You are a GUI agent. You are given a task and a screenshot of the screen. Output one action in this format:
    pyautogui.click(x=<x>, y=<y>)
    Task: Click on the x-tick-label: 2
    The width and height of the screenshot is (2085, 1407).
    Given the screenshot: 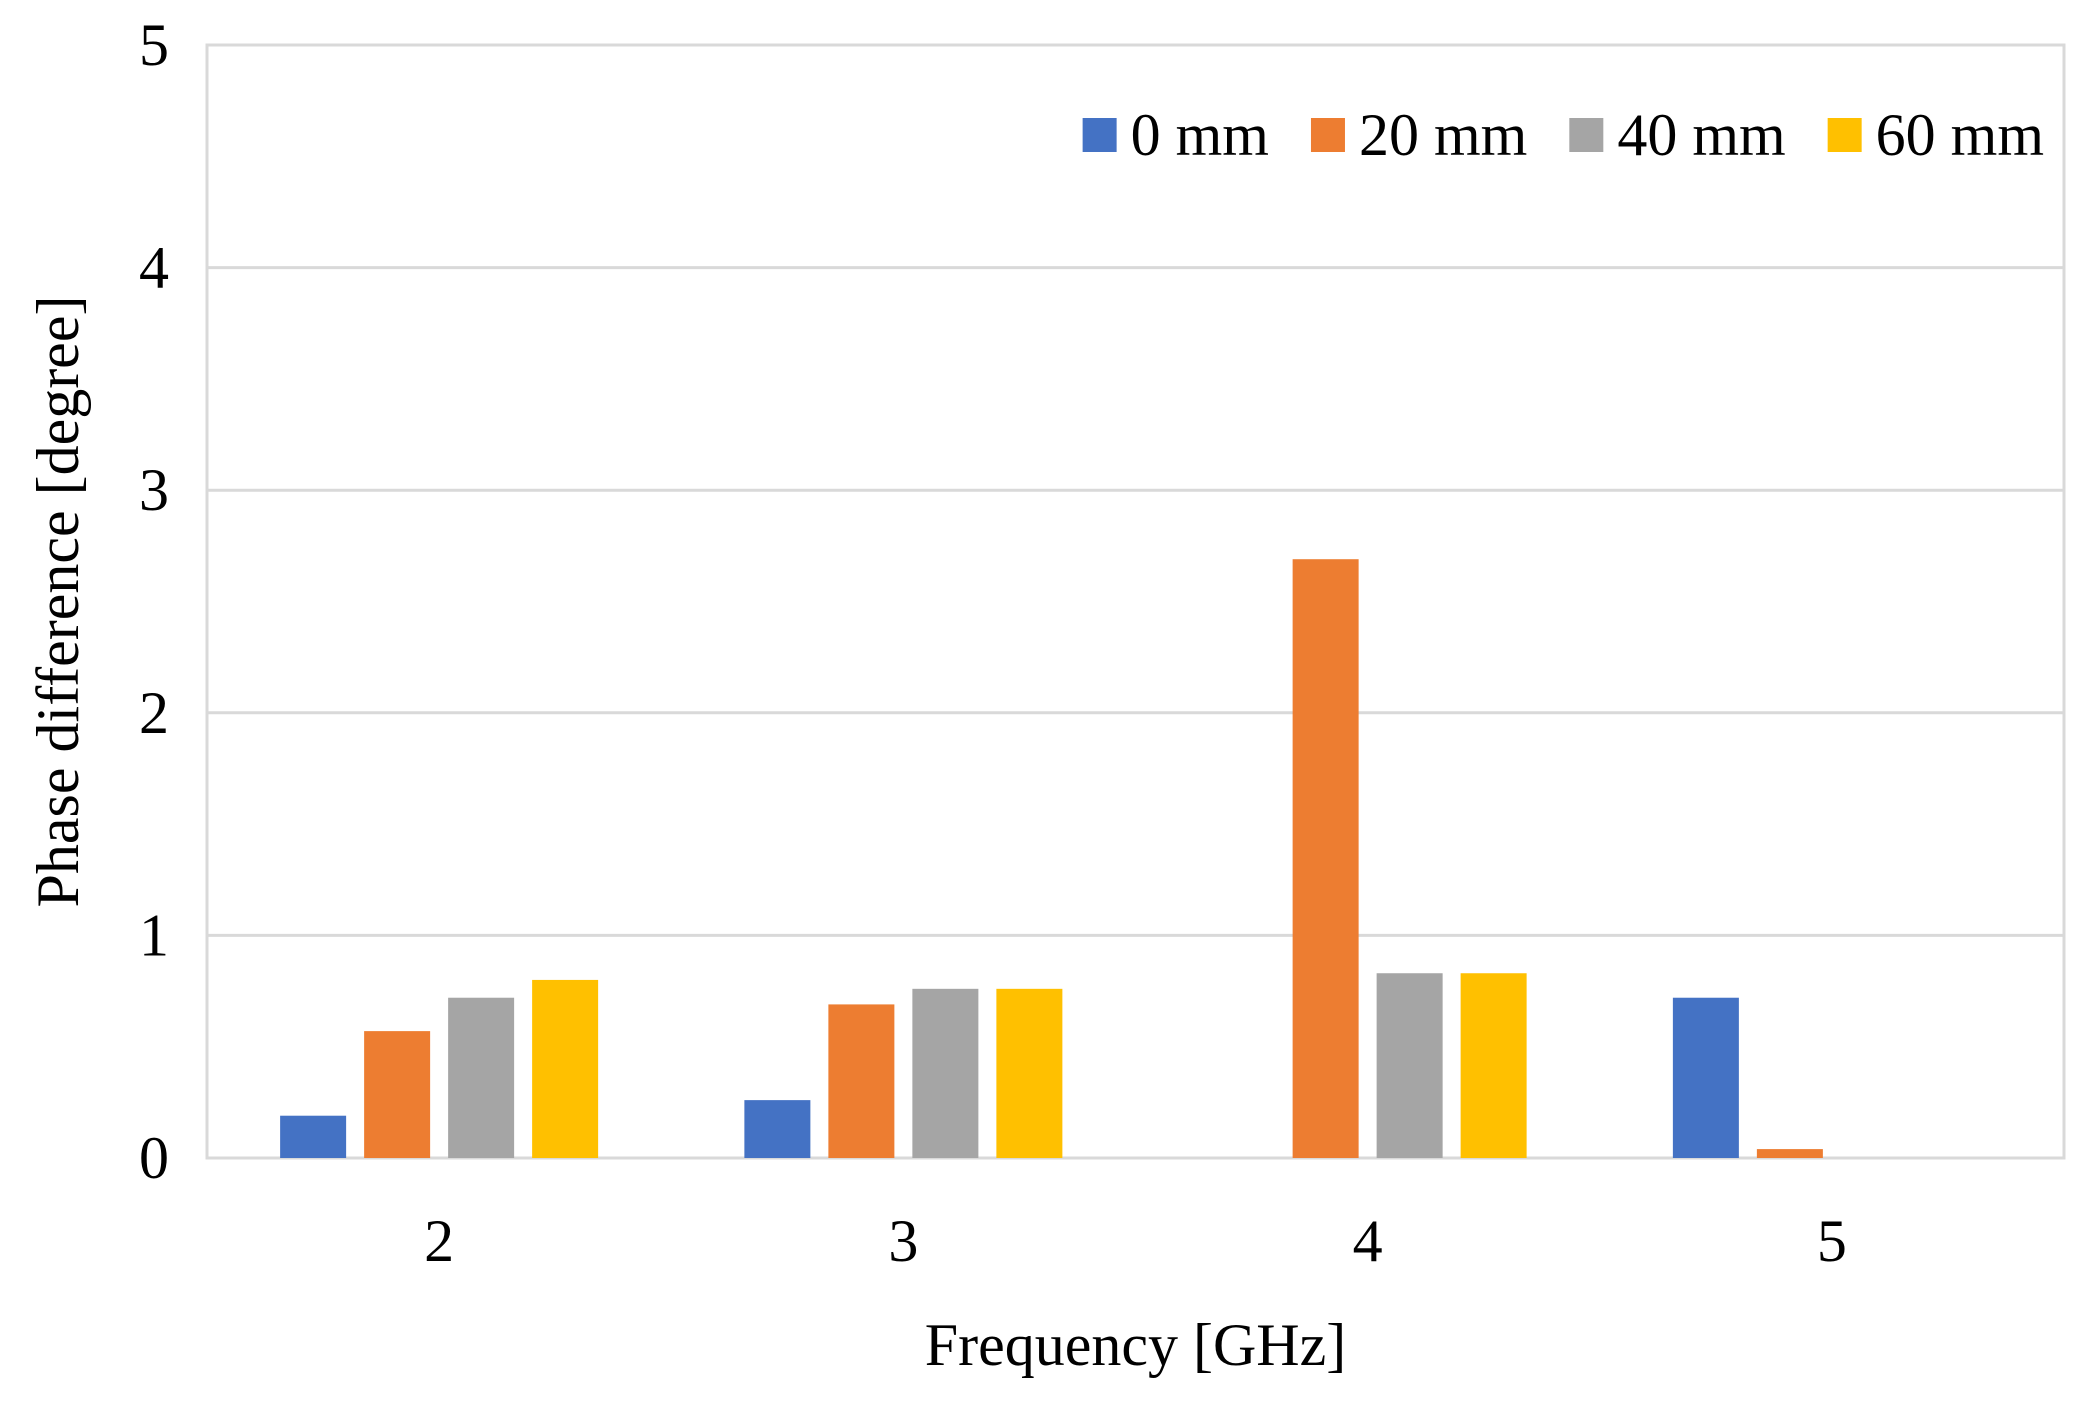 What is the action you would take?
    pyautogui.click(x=439, y=1241)
    